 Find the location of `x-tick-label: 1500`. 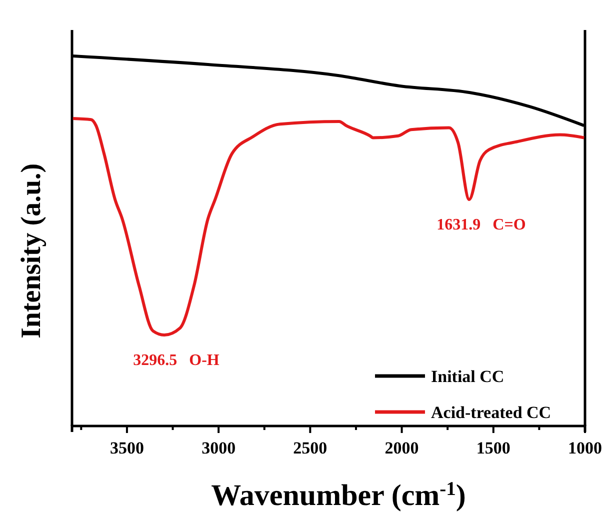

x-tick-label: 1500 is located at coordinates (493, 448).